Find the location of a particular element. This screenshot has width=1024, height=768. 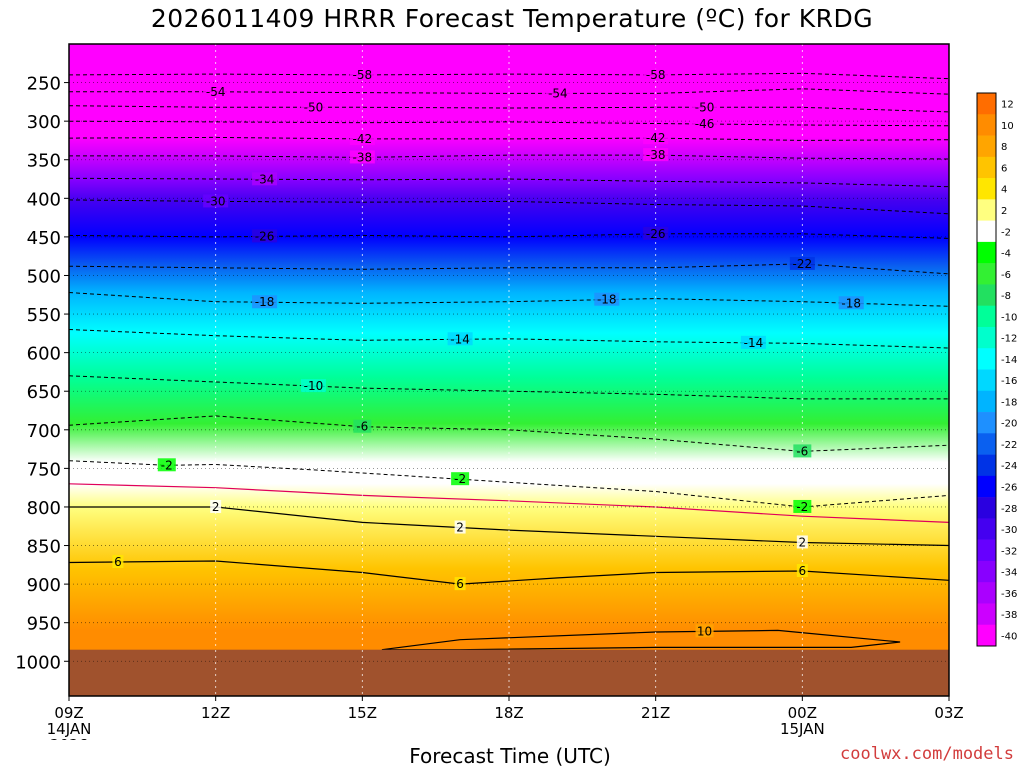

colorbar-frame is located at coordinates (986, 369).